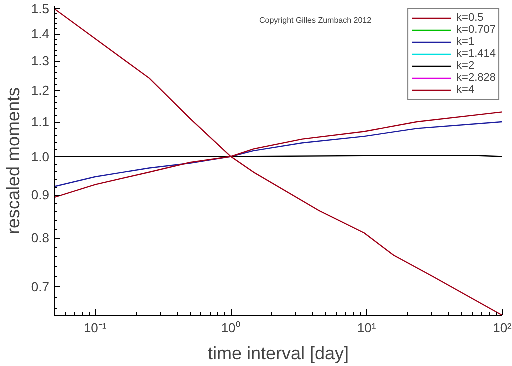 This screenshot has height=366, width=512. What do you see at coordinates (40, 238) in the screenshot?
I see `y-tick-label: 0.8` at bounding box center [40, 238].